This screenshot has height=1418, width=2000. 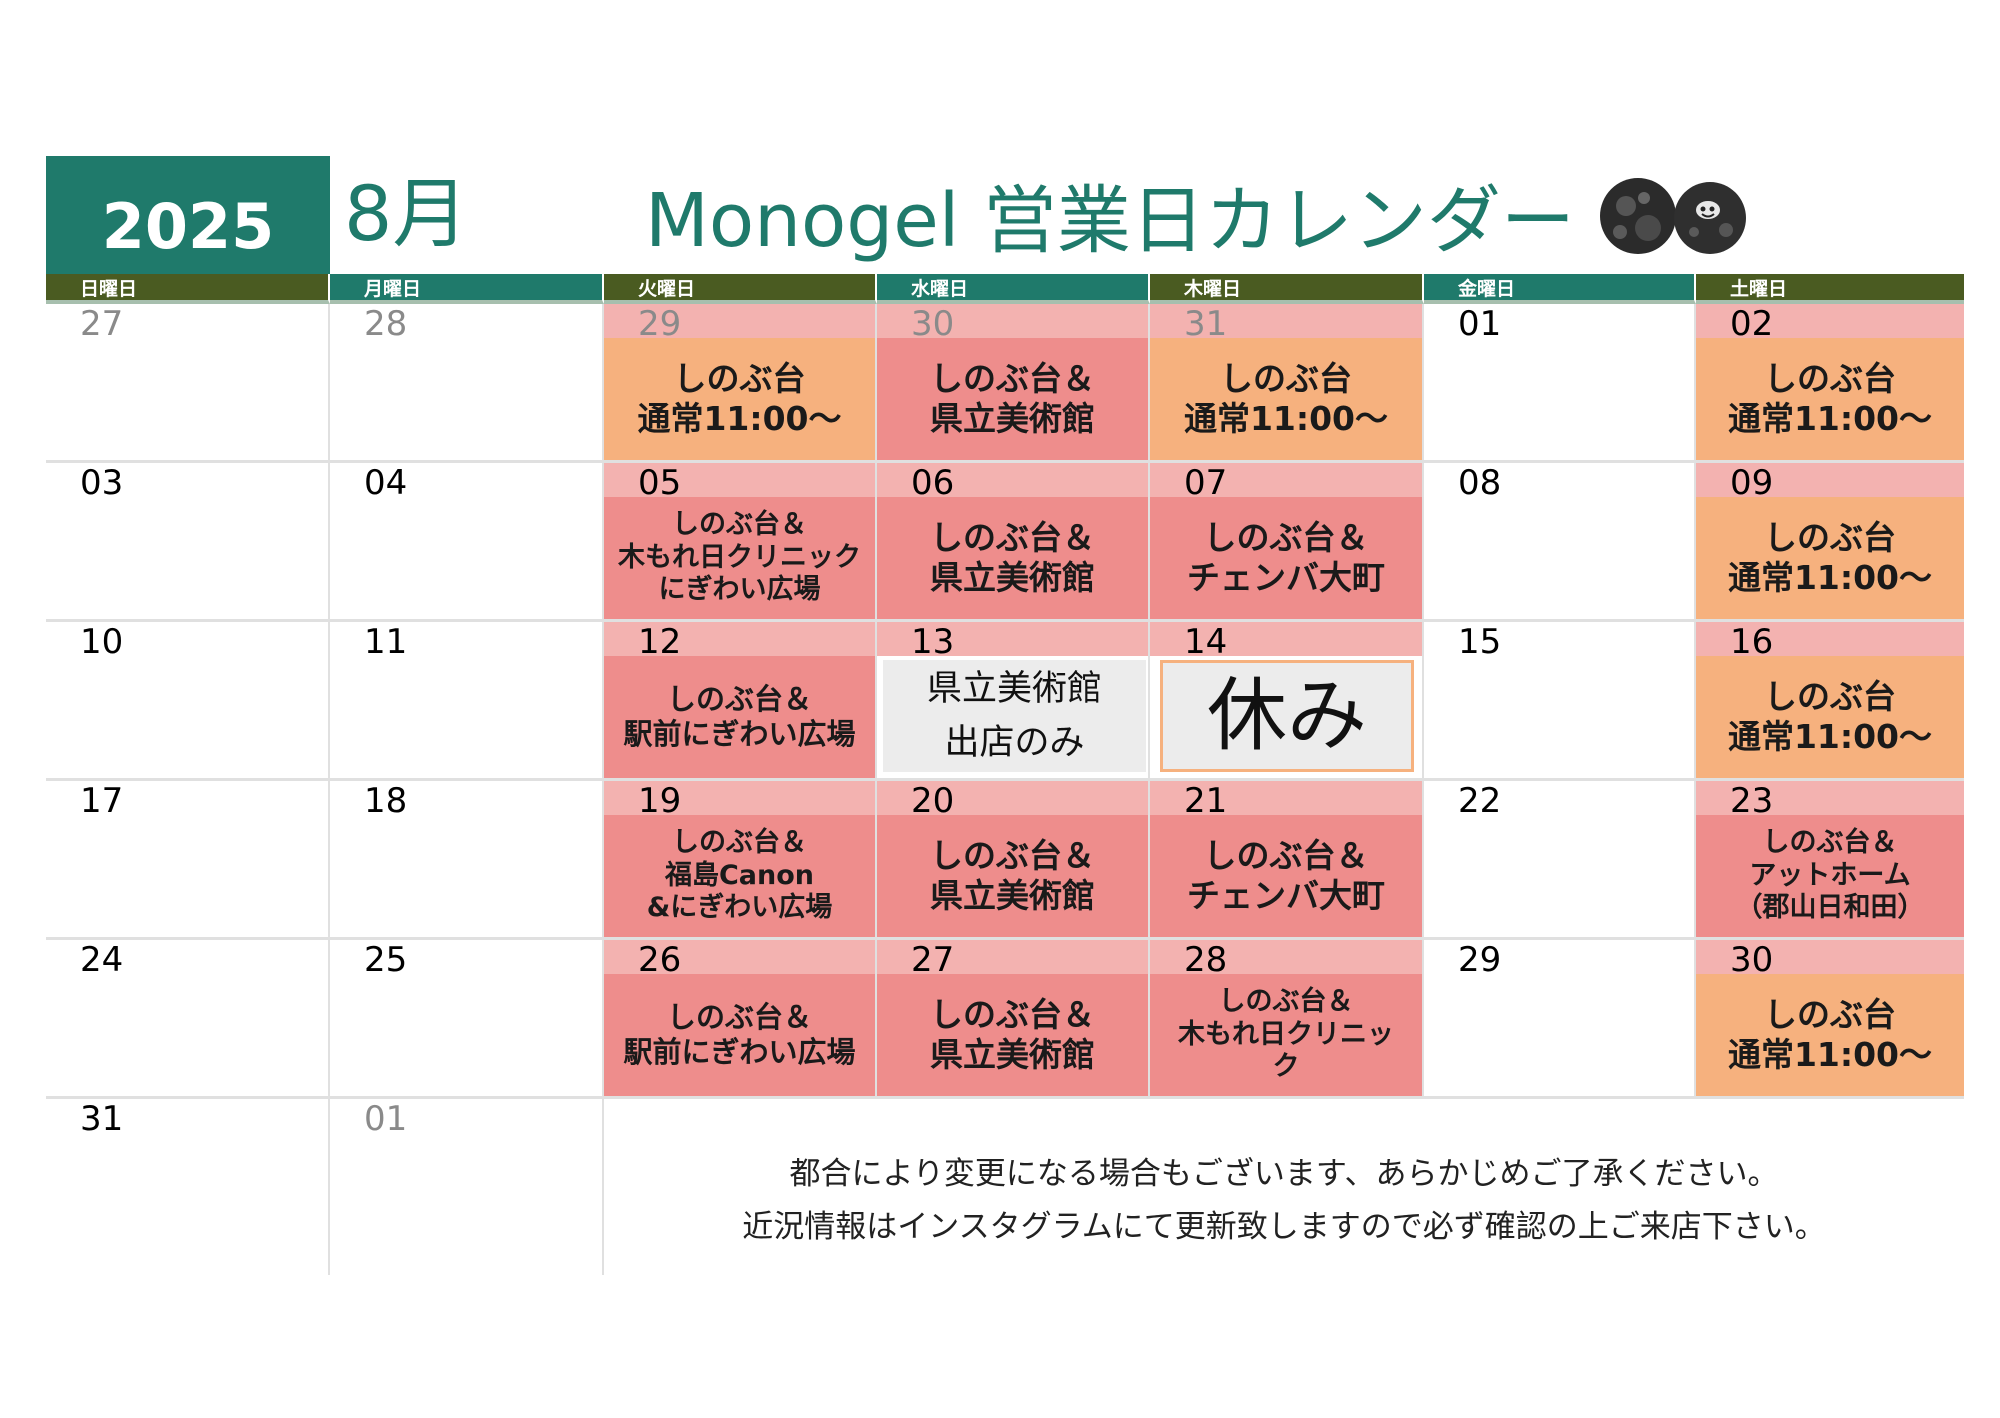 I want to click on calendar-day-cell: 27, so click(x=188, y=383).